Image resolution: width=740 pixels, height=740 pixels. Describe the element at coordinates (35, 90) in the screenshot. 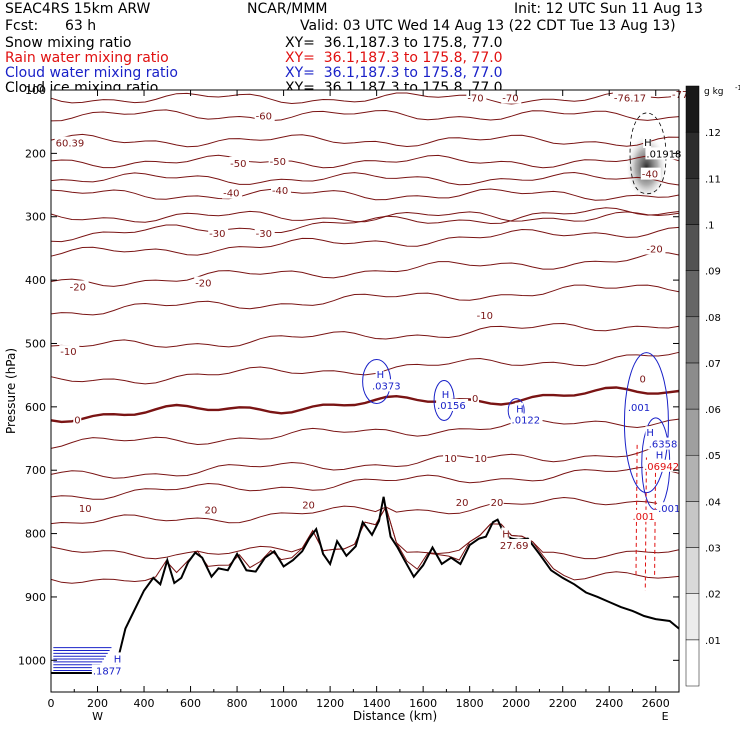

I see `y-tick-label: 100` at that location.